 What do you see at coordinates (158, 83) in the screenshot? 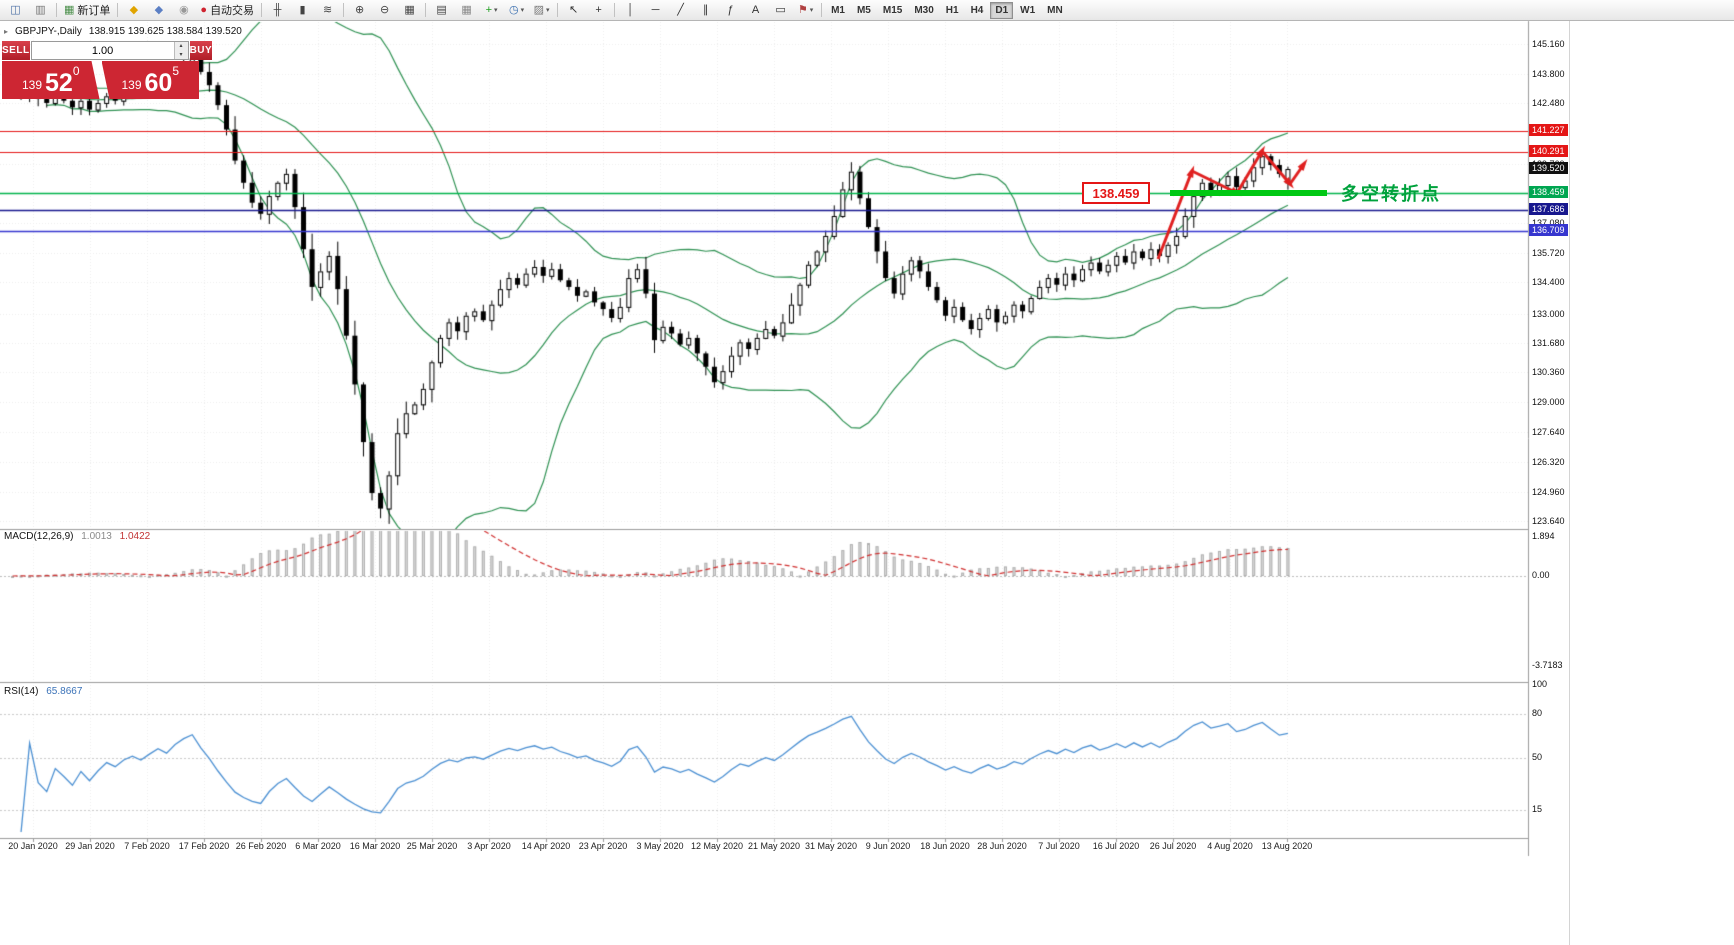
I see `buy-price-big: 60` at bounding box center [158, 83].